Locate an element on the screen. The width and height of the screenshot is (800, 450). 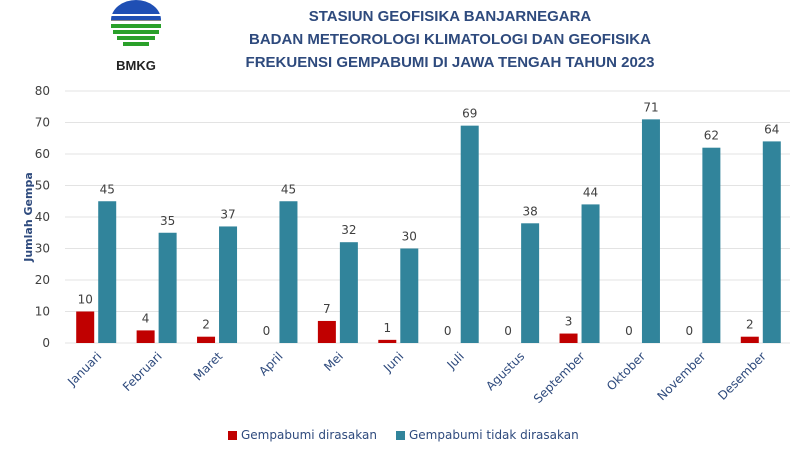
legend-label: Gempabumi tidak dirasakan is located at coordinates (494, 435).